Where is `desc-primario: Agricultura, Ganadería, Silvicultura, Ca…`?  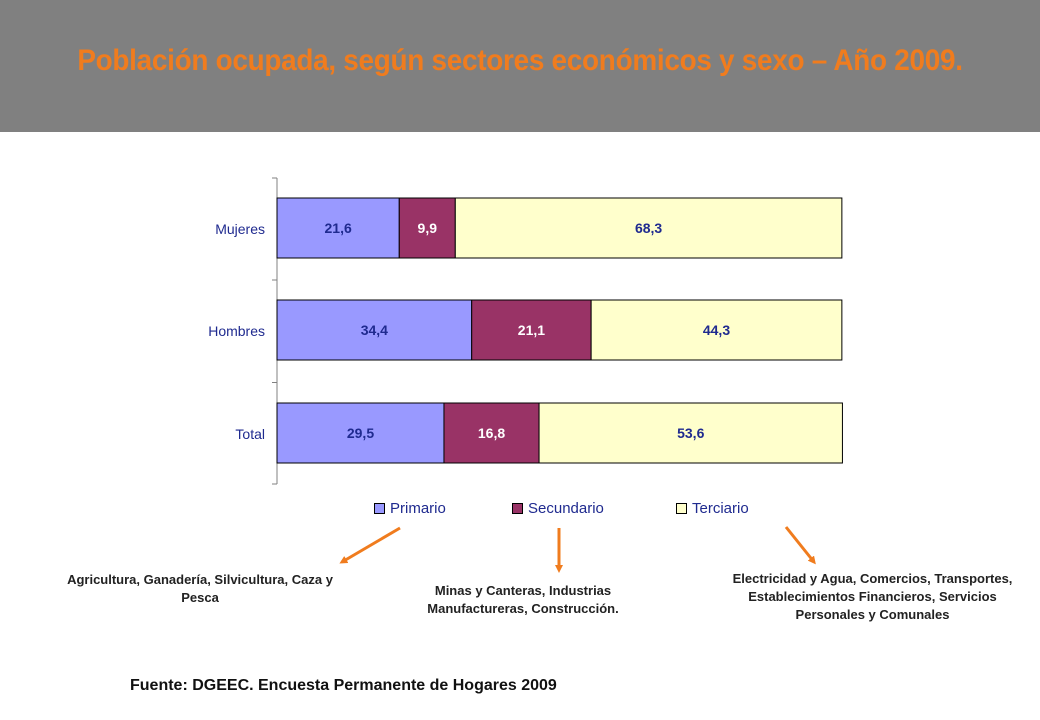 desc-primario: Agricultura, Ganadería, Silvicultura, Ca… is located at coordinates (200, 588).